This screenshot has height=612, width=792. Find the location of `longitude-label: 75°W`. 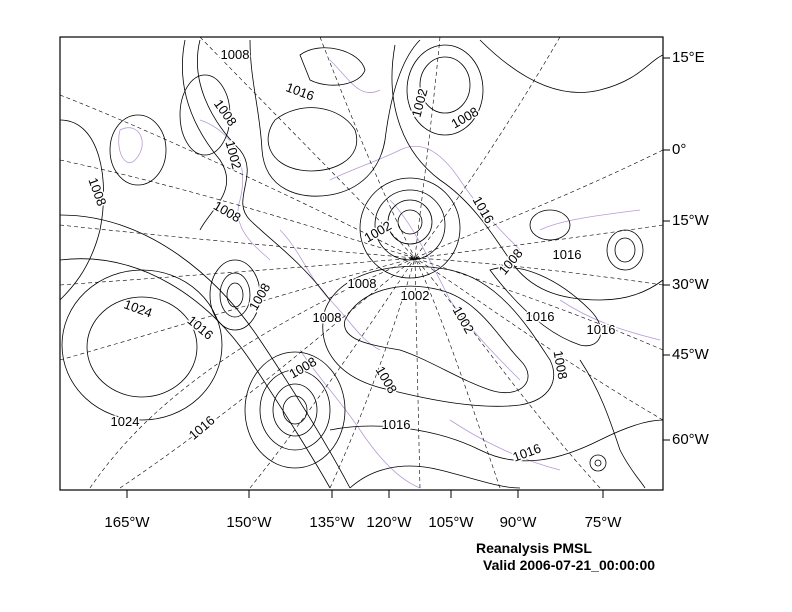

longitude-label: 75°W is located at coordinates (603, 522).